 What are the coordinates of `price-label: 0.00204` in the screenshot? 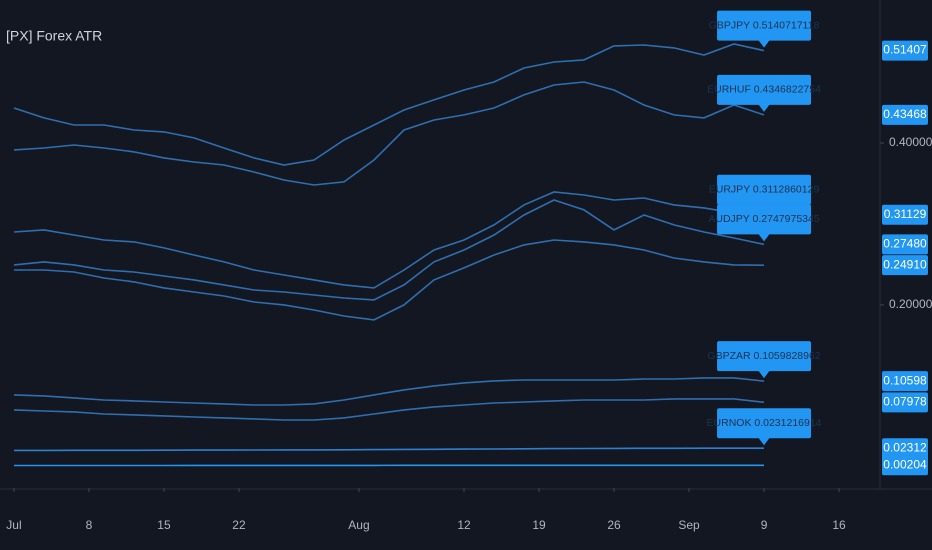 It's located at (905, 464).